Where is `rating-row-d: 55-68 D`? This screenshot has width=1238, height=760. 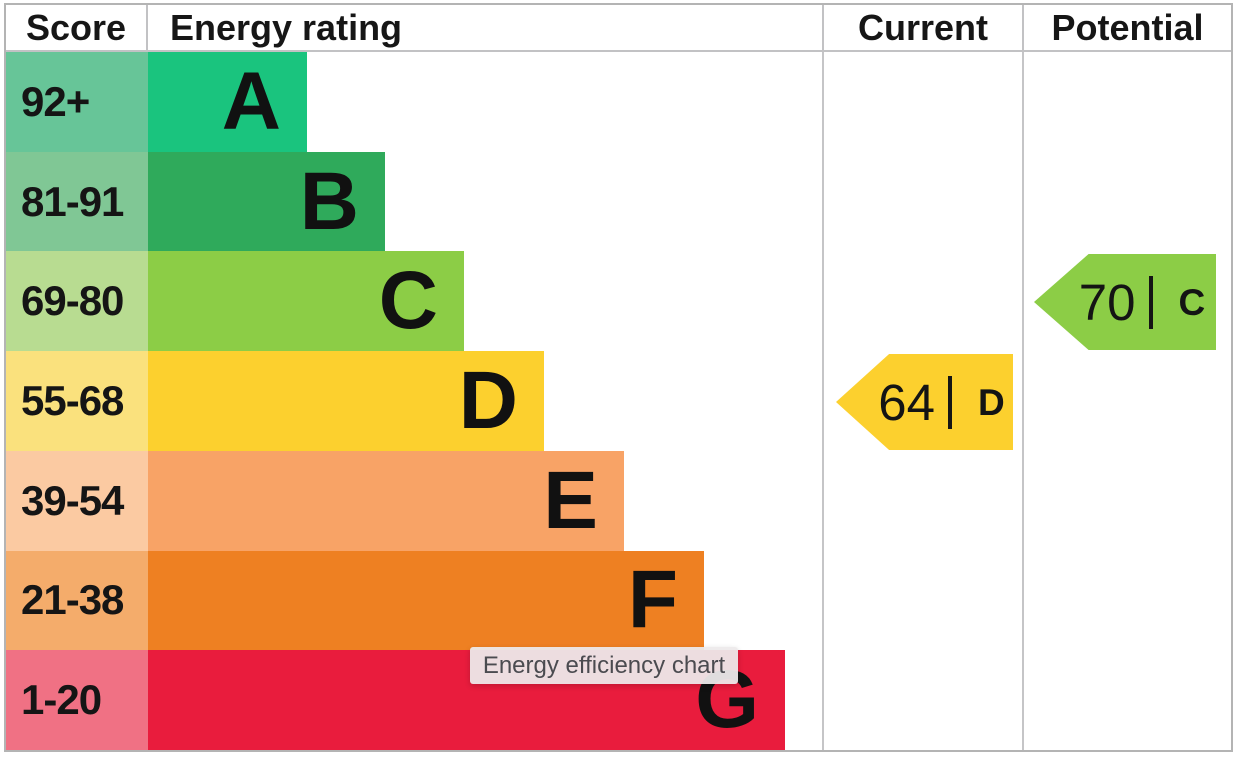 rating-row-d: 55-68 D is located at coordinates (618, 401).